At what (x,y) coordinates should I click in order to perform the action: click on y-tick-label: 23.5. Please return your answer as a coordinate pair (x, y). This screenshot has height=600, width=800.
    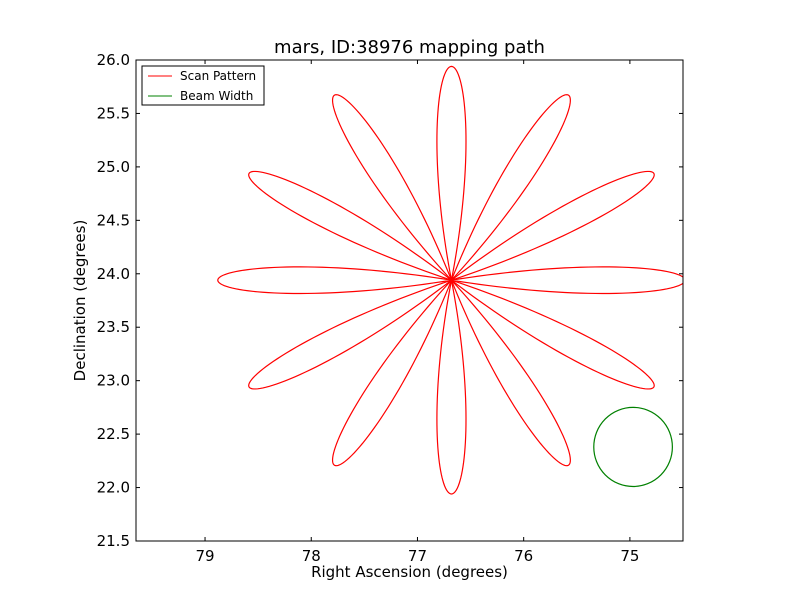
    Looking at the image, I should click on (113, 327).